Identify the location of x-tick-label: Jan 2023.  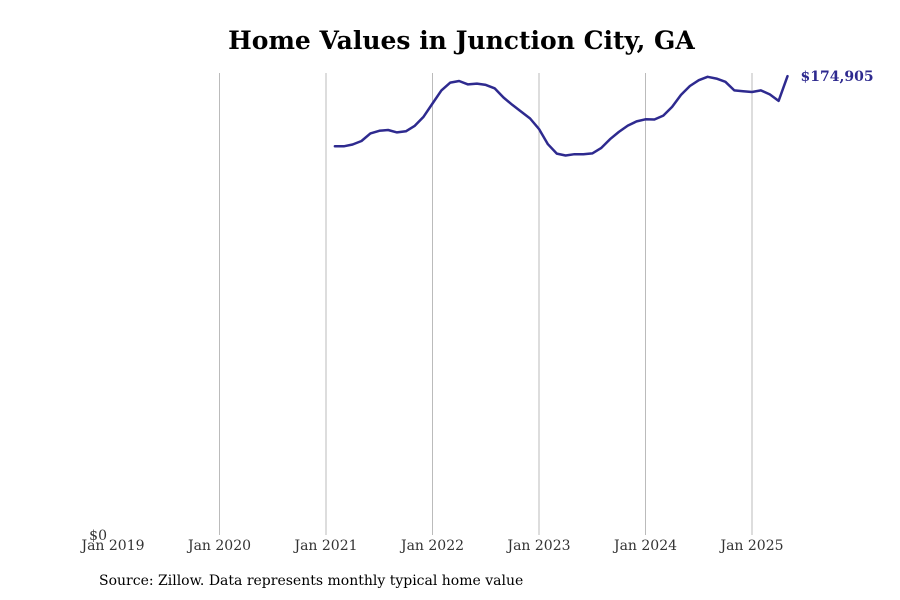
(537, 546).